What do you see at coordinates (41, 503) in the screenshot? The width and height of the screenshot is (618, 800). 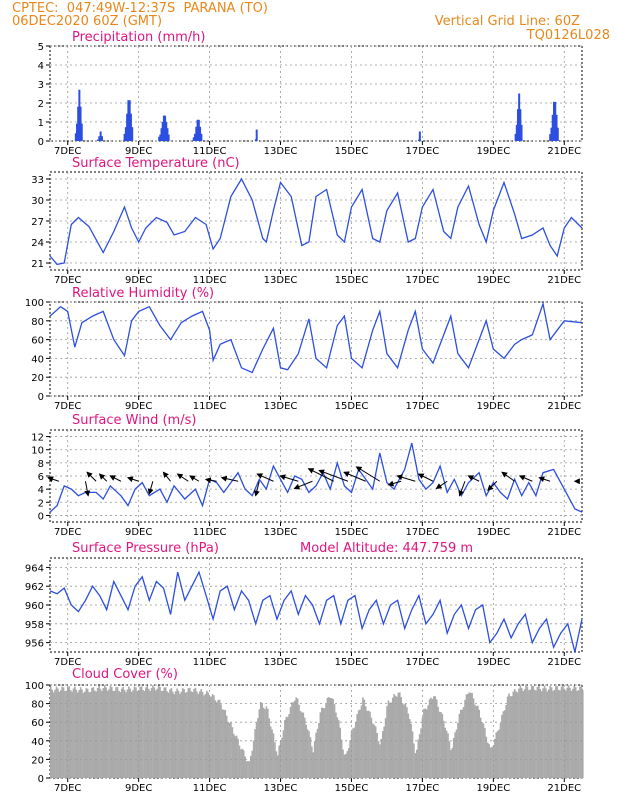 I see `y-tick-label: 2` at bounding box center [41, 503].